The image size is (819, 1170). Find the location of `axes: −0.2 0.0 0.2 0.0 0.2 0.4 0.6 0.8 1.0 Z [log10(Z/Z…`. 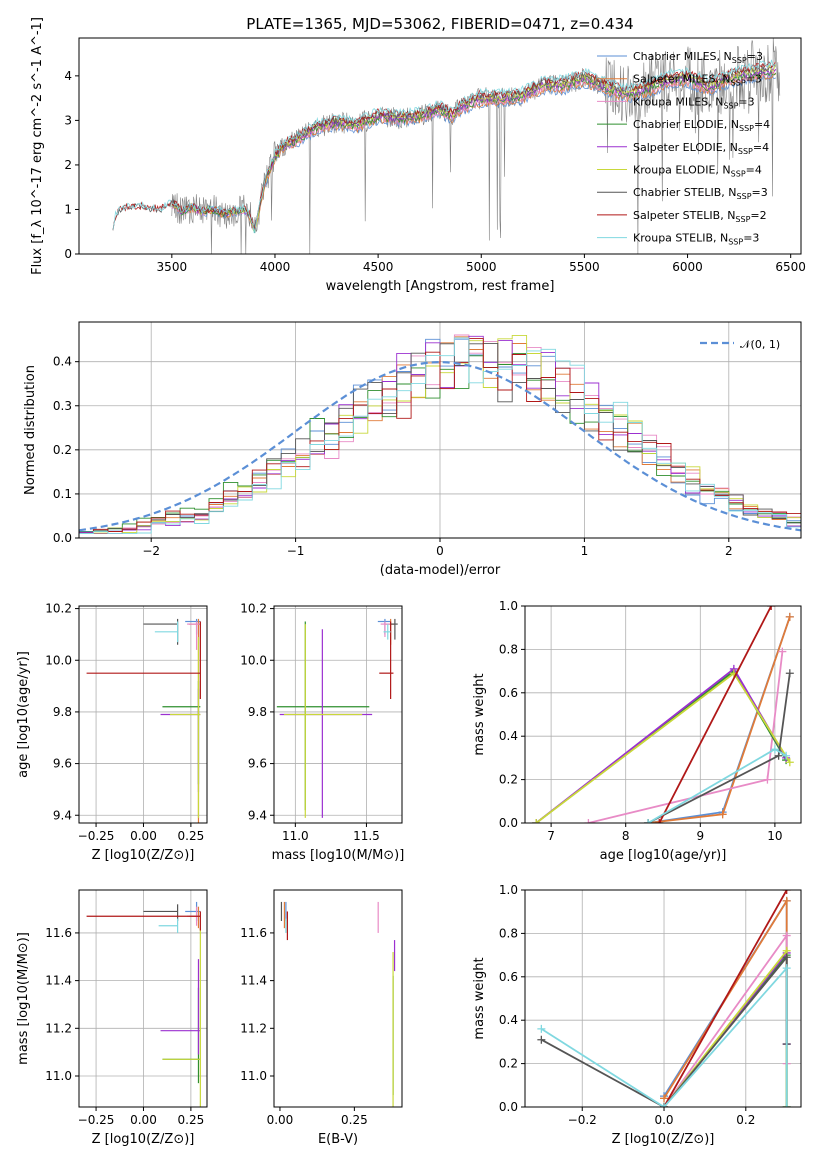

axes: −0.2 0.0 0.2 0.0 0.2 0.4 0.6 0.8 1.0 Z [log10(Z/Z… is located at coordinates (637, 1015).